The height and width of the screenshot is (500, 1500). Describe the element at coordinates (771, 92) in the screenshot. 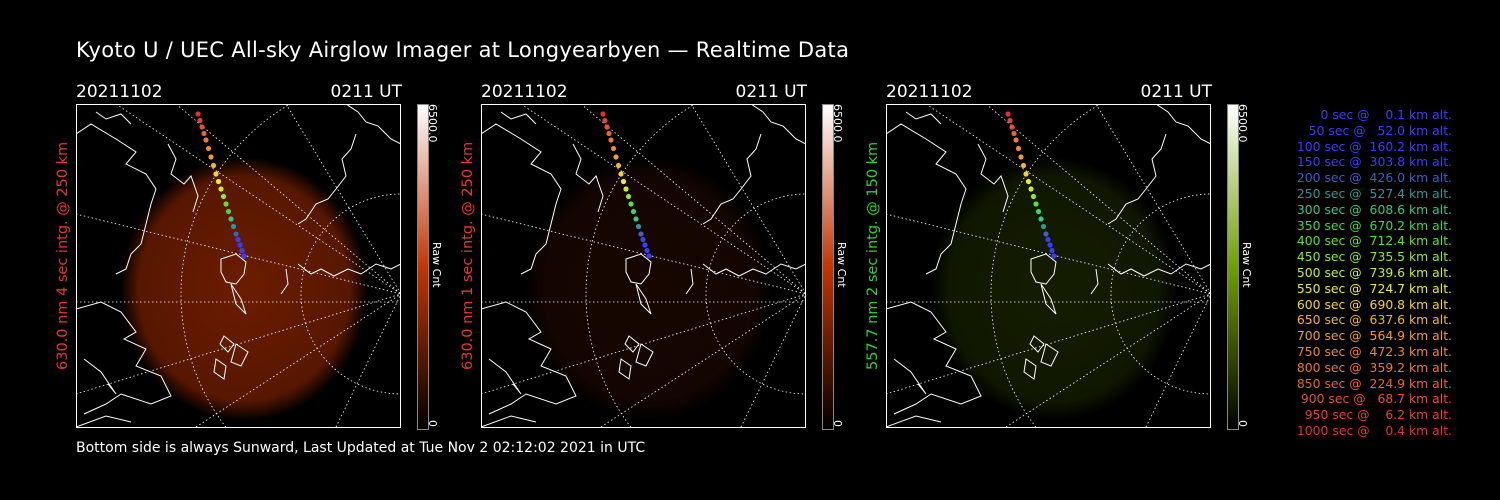

I see `panel-time: 0211 UT` at that location.